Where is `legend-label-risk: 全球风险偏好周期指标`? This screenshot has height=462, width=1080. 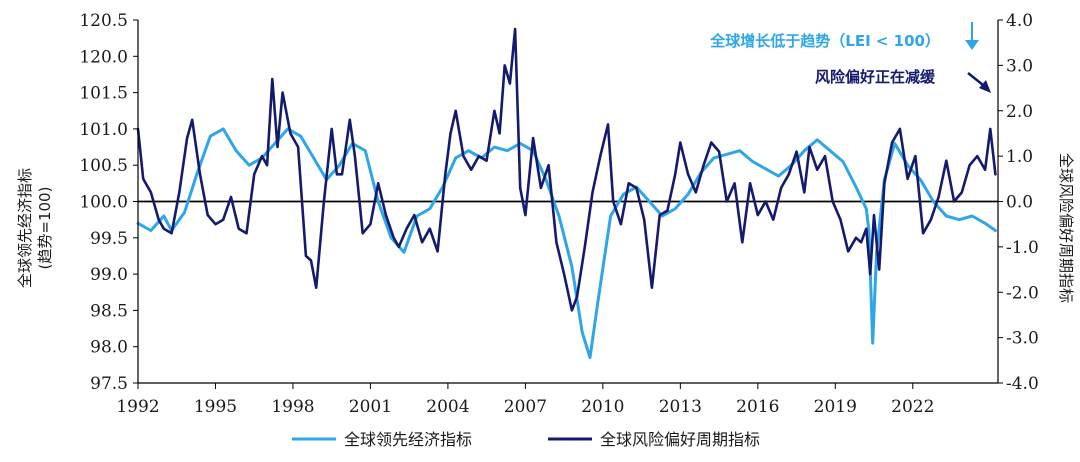 legend-label-risk: 全球风险偏好周期指标 is located at coordinates (680, 439).